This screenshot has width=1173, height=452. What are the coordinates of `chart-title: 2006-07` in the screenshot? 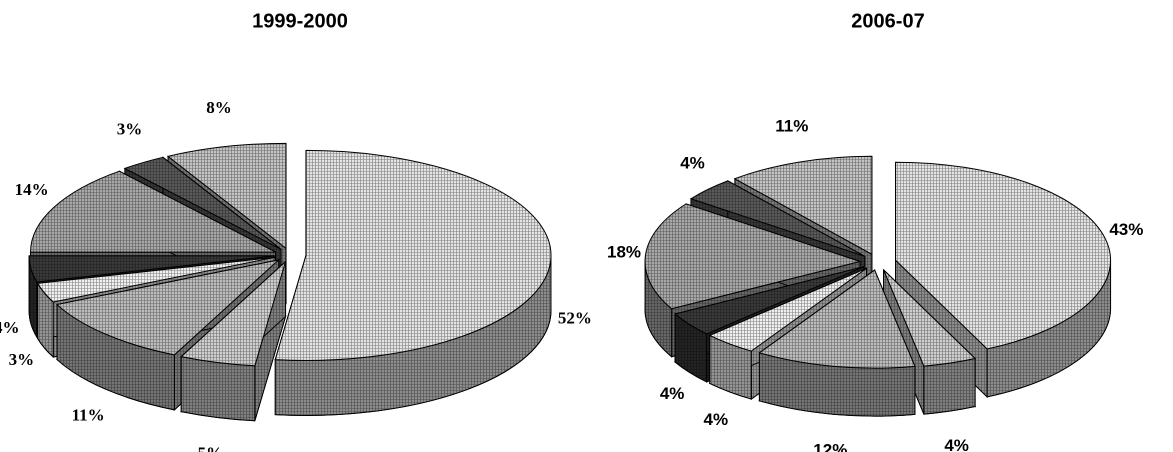 It's located at (887, 21).